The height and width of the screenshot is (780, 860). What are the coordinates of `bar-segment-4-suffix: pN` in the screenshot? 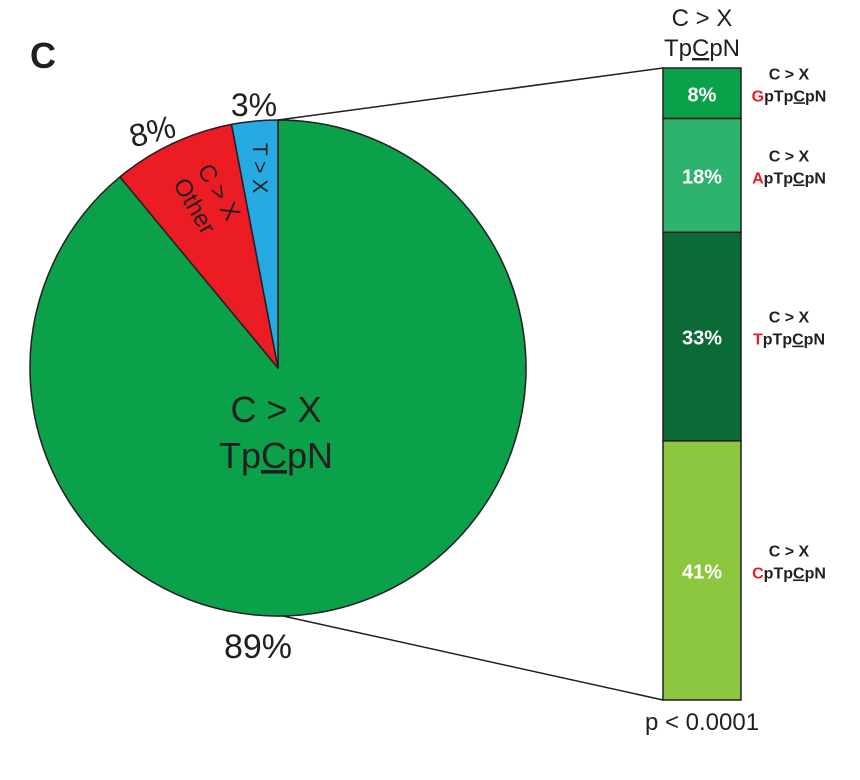 It's located at (815, 573).